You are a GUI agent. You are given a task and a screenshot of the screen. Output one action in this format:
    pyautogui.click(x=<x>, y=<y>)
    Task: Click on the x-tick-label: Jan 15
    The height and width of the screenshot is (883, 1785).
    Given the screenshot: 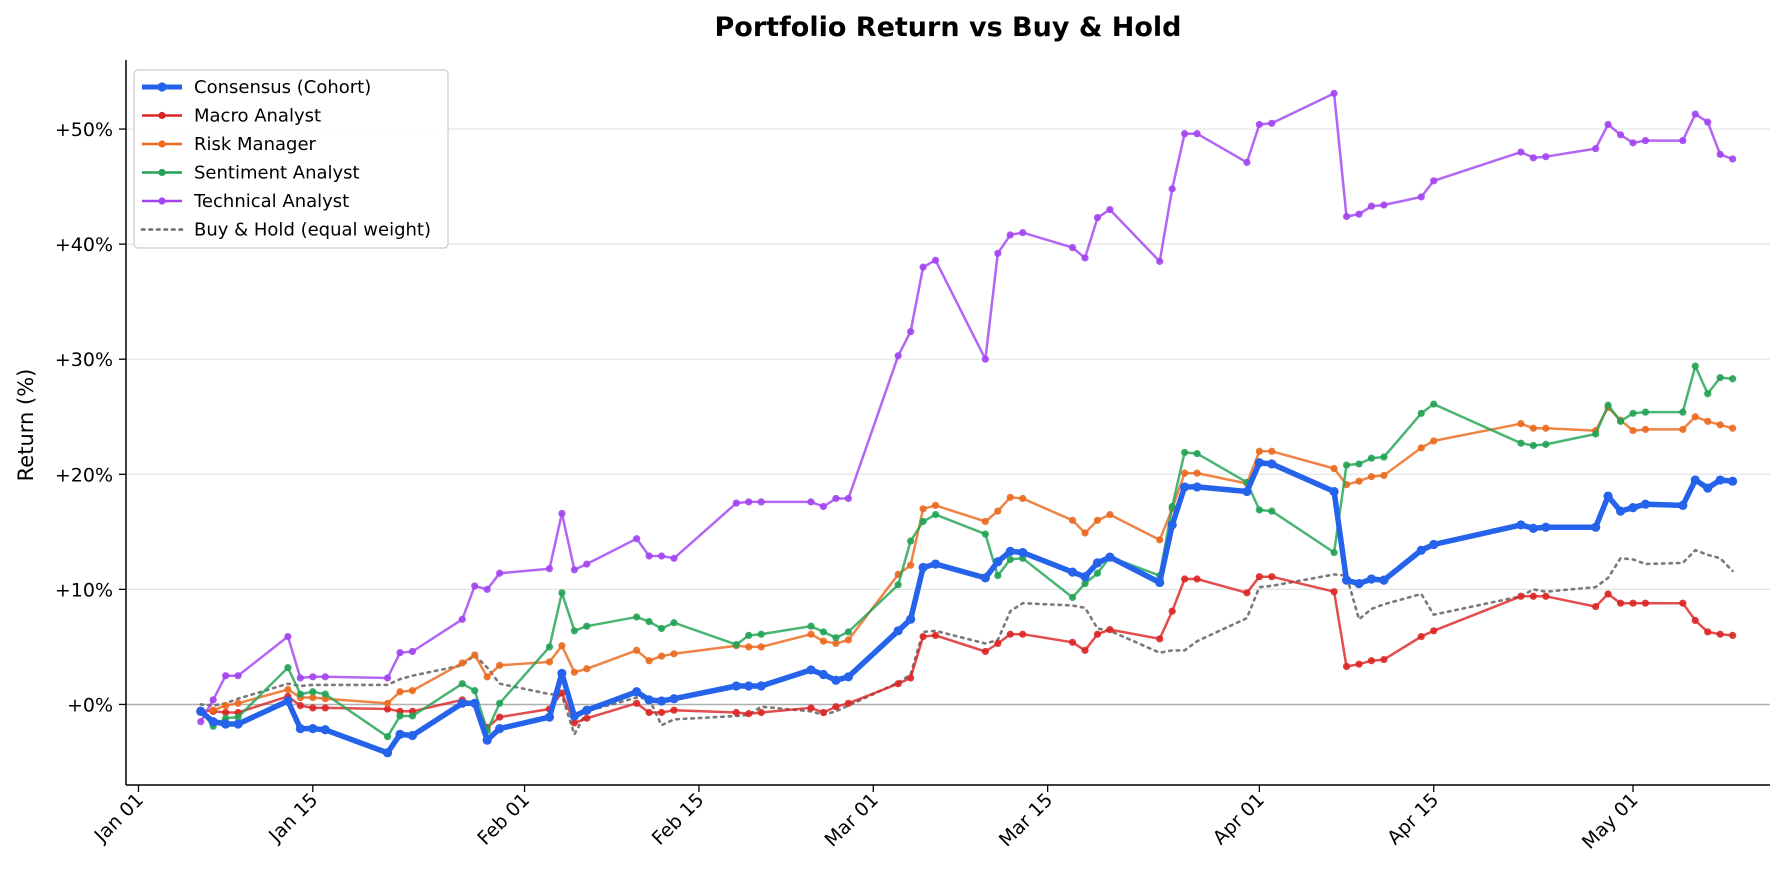 What is the action you would take?
    pyautogui.click(x=293, y=818)
    